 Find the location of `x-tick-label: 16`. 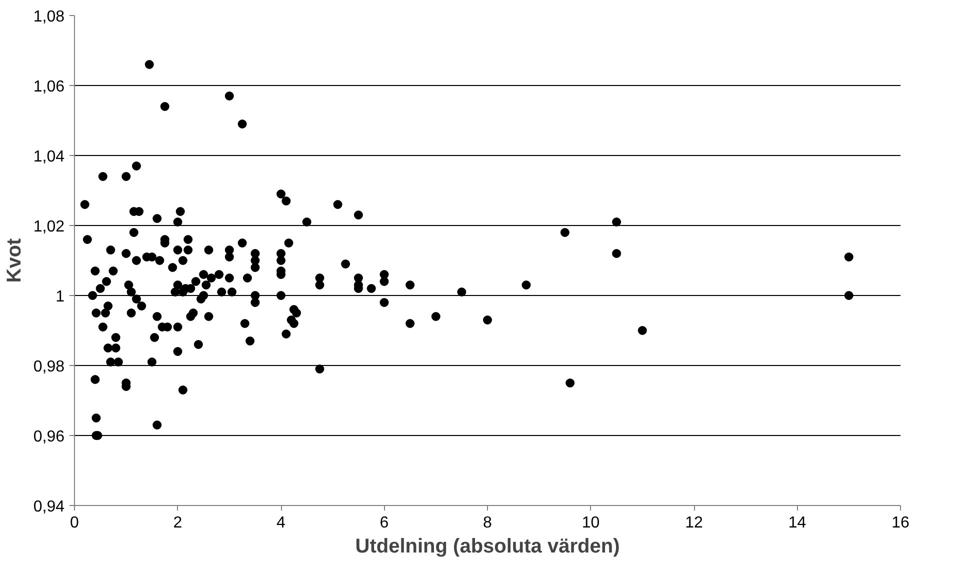

x-tick-label: 16 is located at coordinates (901, 523).